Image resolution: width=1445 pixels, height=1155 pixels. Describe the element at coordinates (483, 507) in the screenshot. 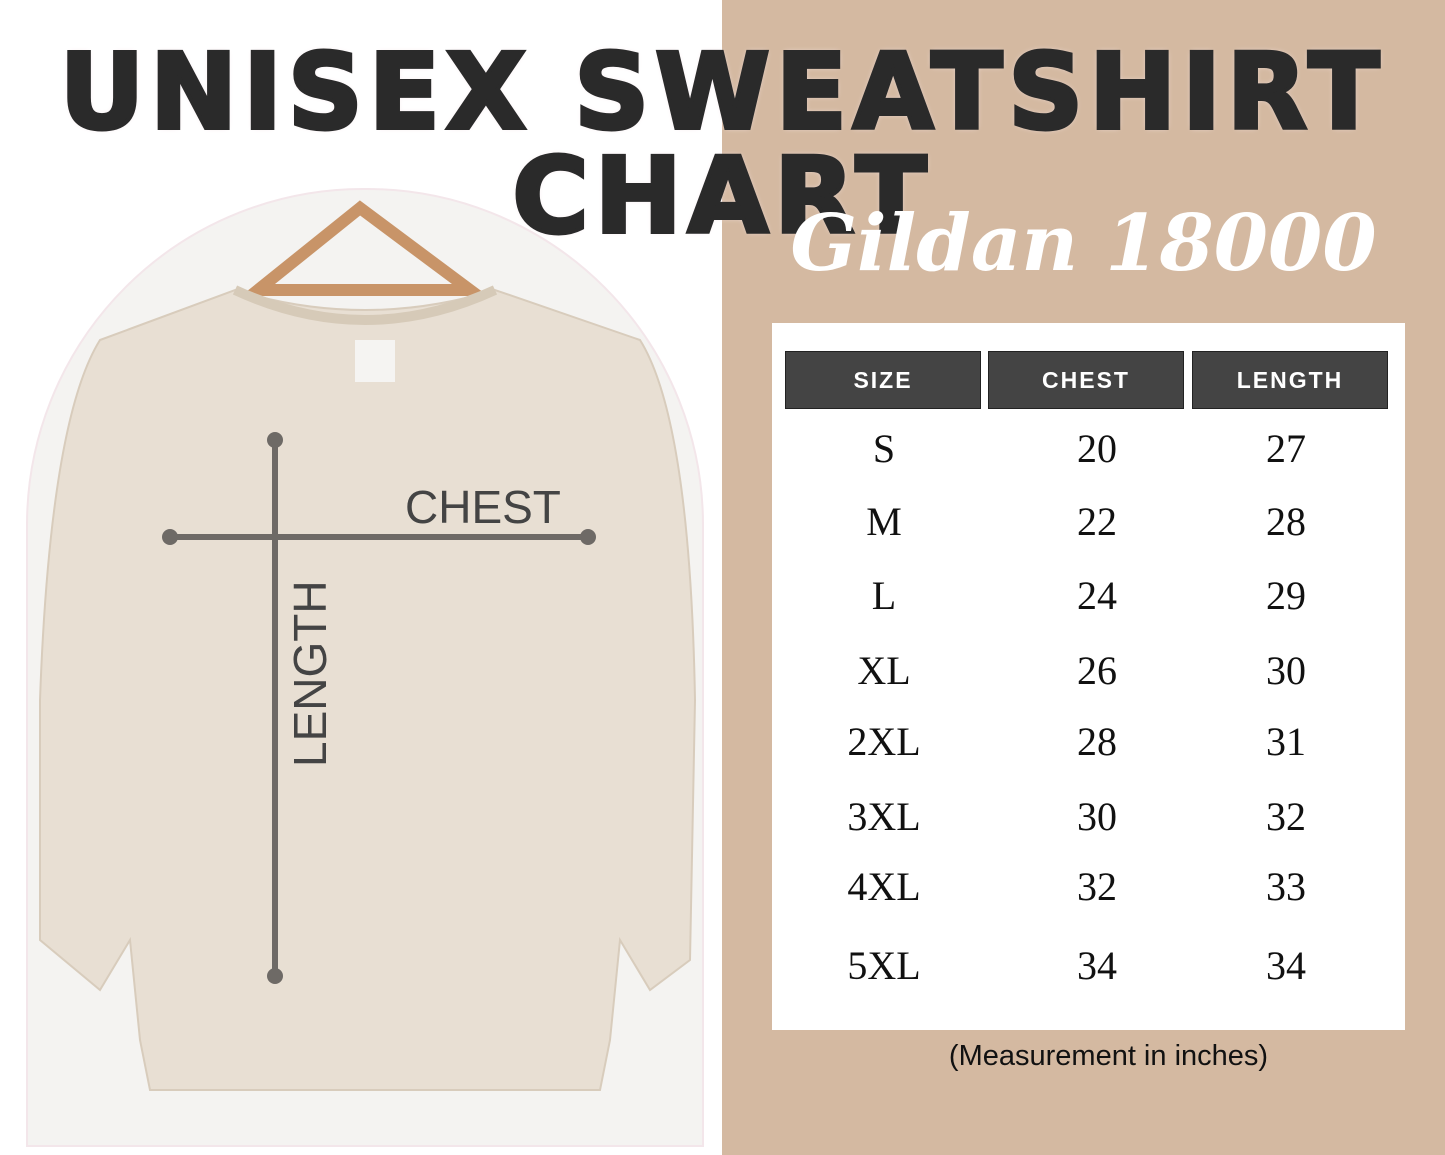

I see `chest-label: CHEST` at that location.